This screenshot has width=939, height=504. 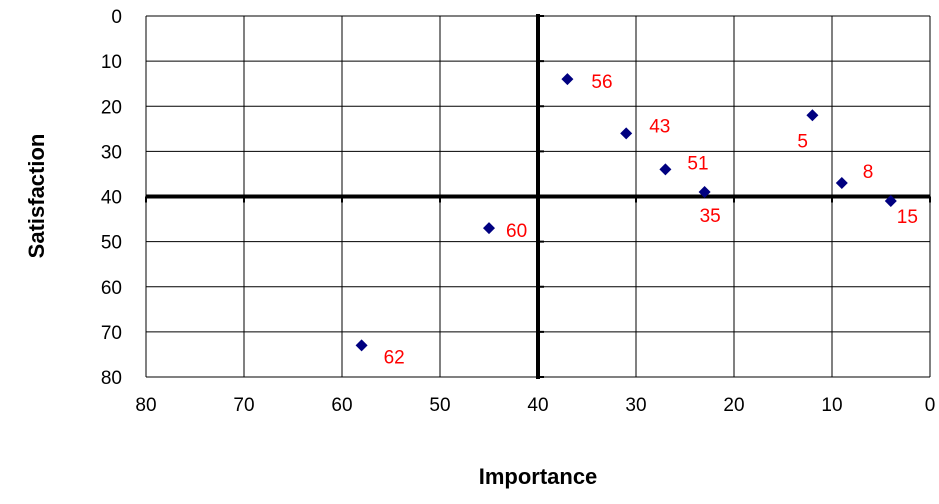 I want to click on x-tick-label: 70, so click(x=243, y=405).